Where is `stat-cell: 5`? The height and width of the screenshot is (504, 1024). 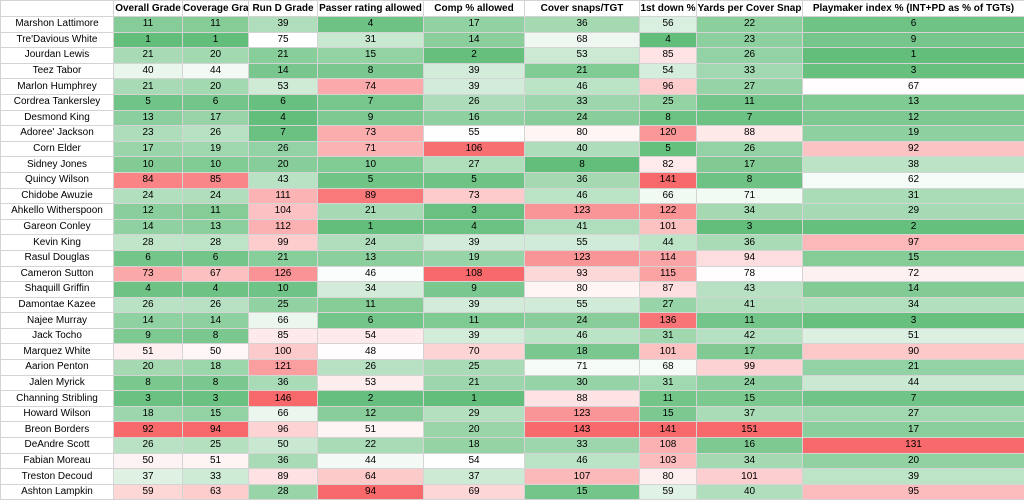
stat-cell: 5 is located at coordinates (148, 102).